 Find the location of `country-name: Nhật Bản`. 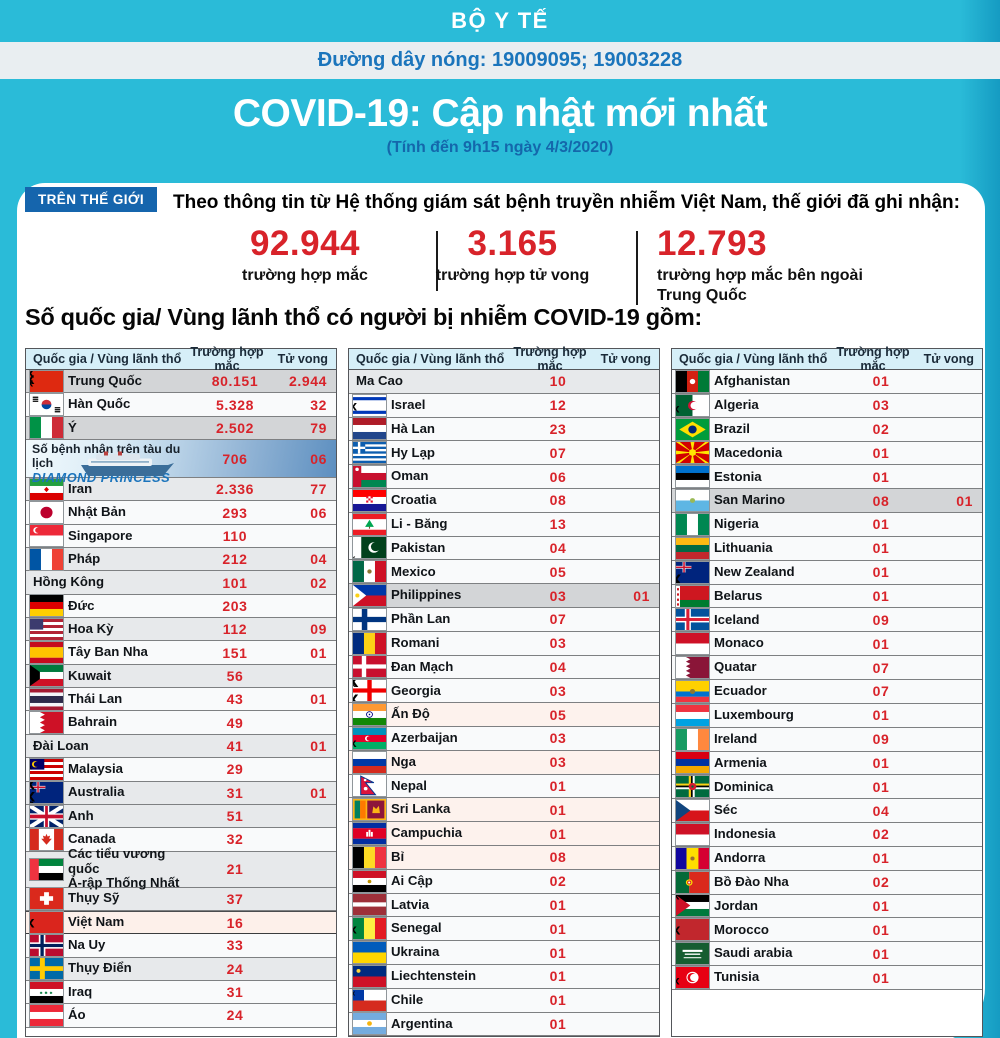

country-name: Nhật Bản is located at coordinates (97, 512).